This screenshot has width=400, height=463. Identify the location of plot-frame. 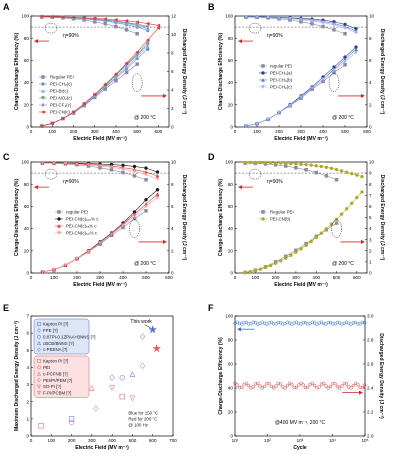
(300, 376).